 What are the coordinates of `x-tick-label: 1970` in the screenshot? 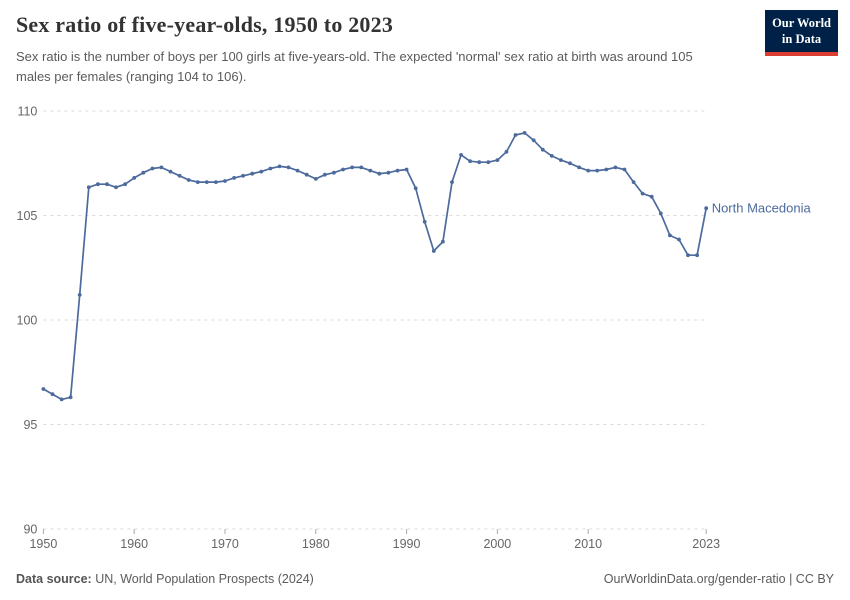 It's located at (225, 544).